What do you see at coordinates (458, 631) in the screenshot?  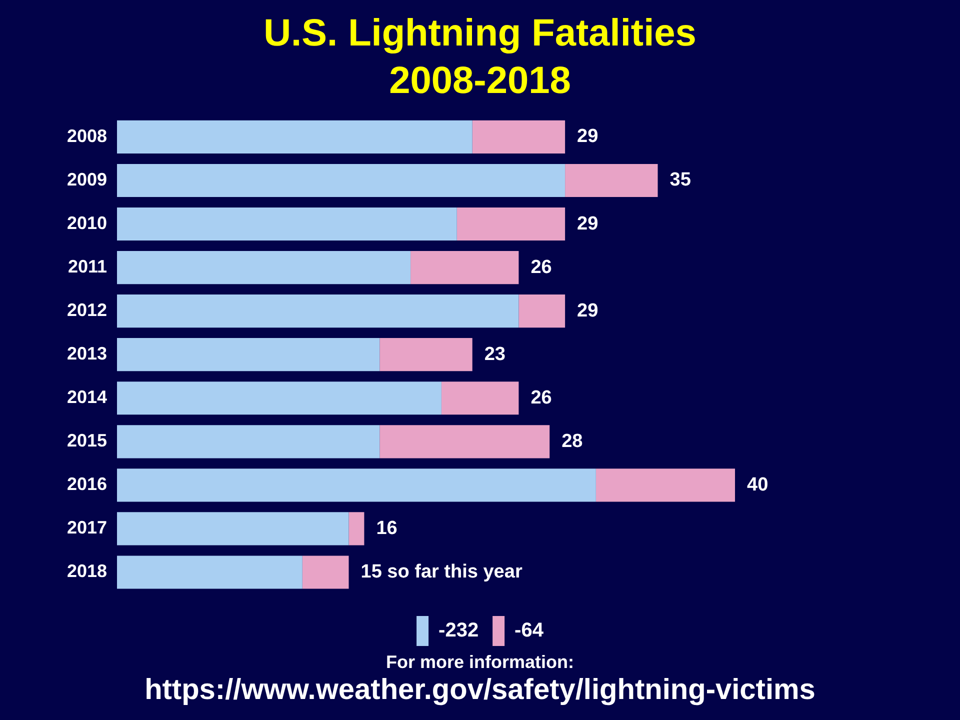 I see `legend-label: -232` at bounding box center [458, 631].